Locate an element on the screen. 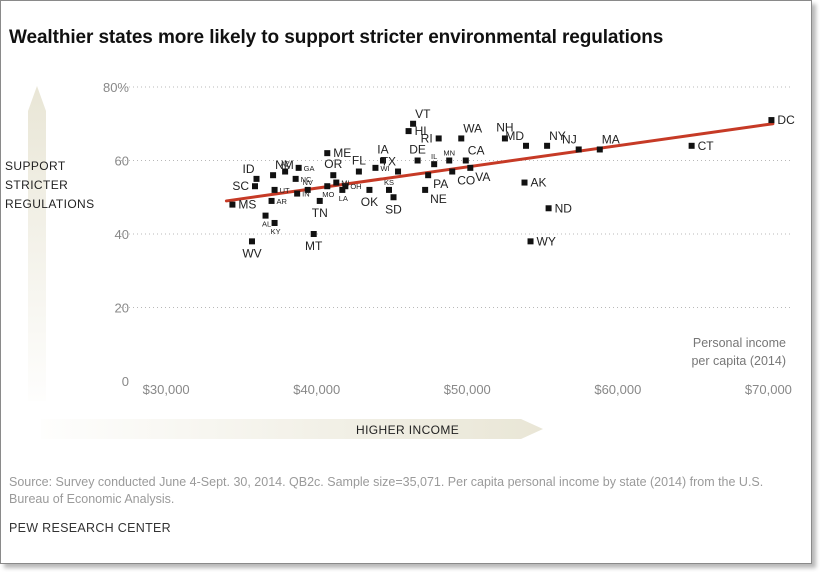 This screenshot has width=820, height=572. organization-credit: PEW RESEARCH CENTER is located at coordinates (90, 528).